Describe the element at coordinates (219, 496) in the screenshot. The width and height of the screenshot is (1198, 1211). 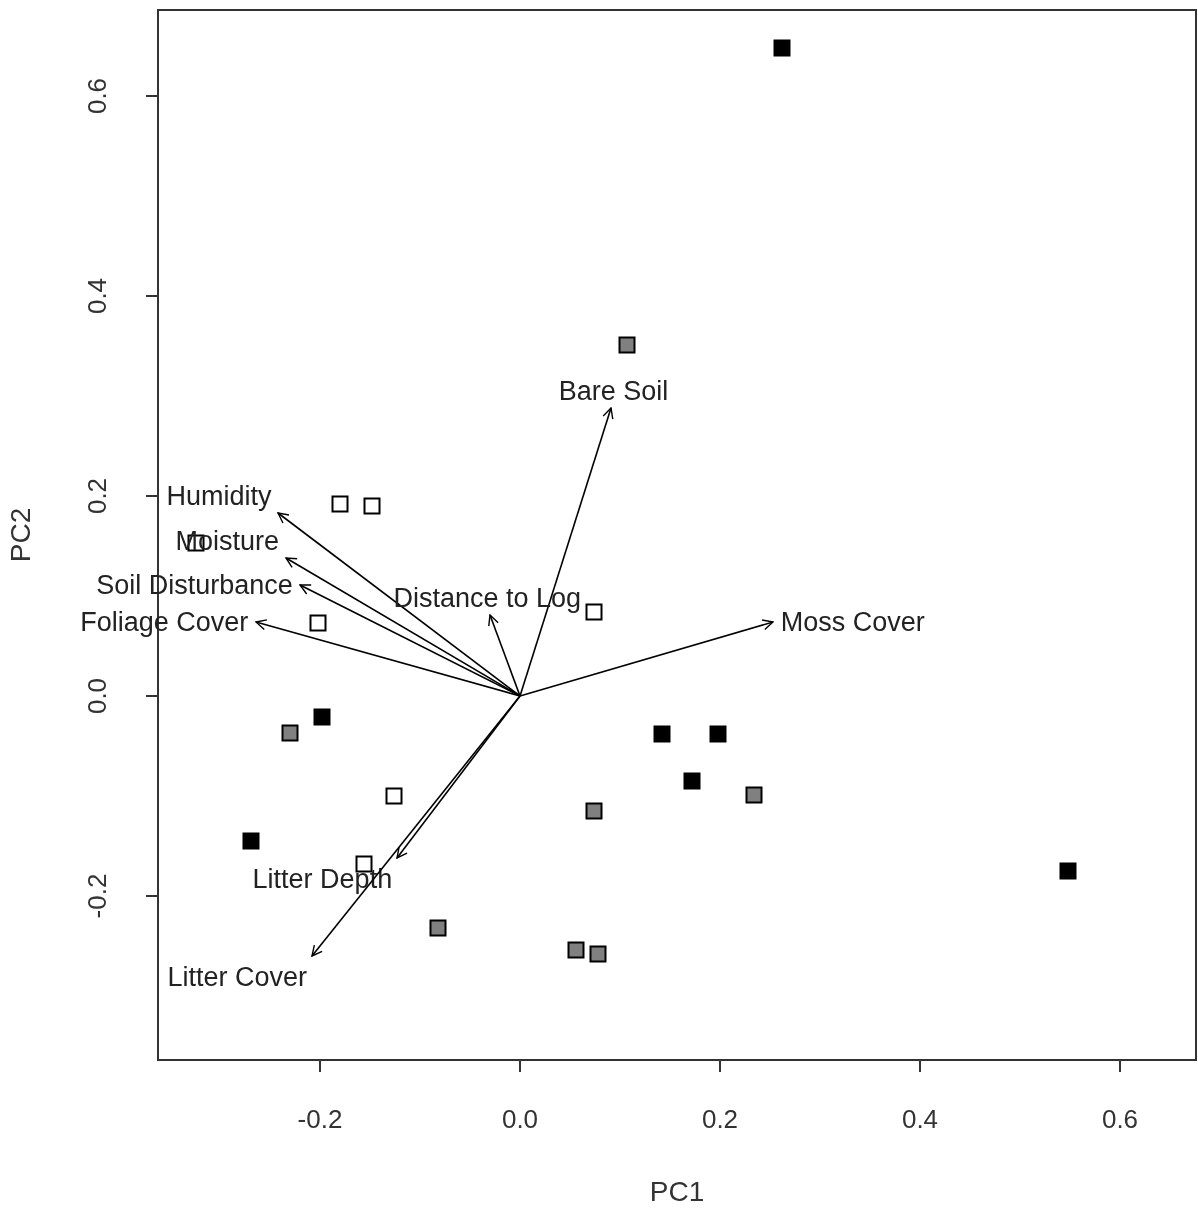
I see `series-label: Humidity` at that location.